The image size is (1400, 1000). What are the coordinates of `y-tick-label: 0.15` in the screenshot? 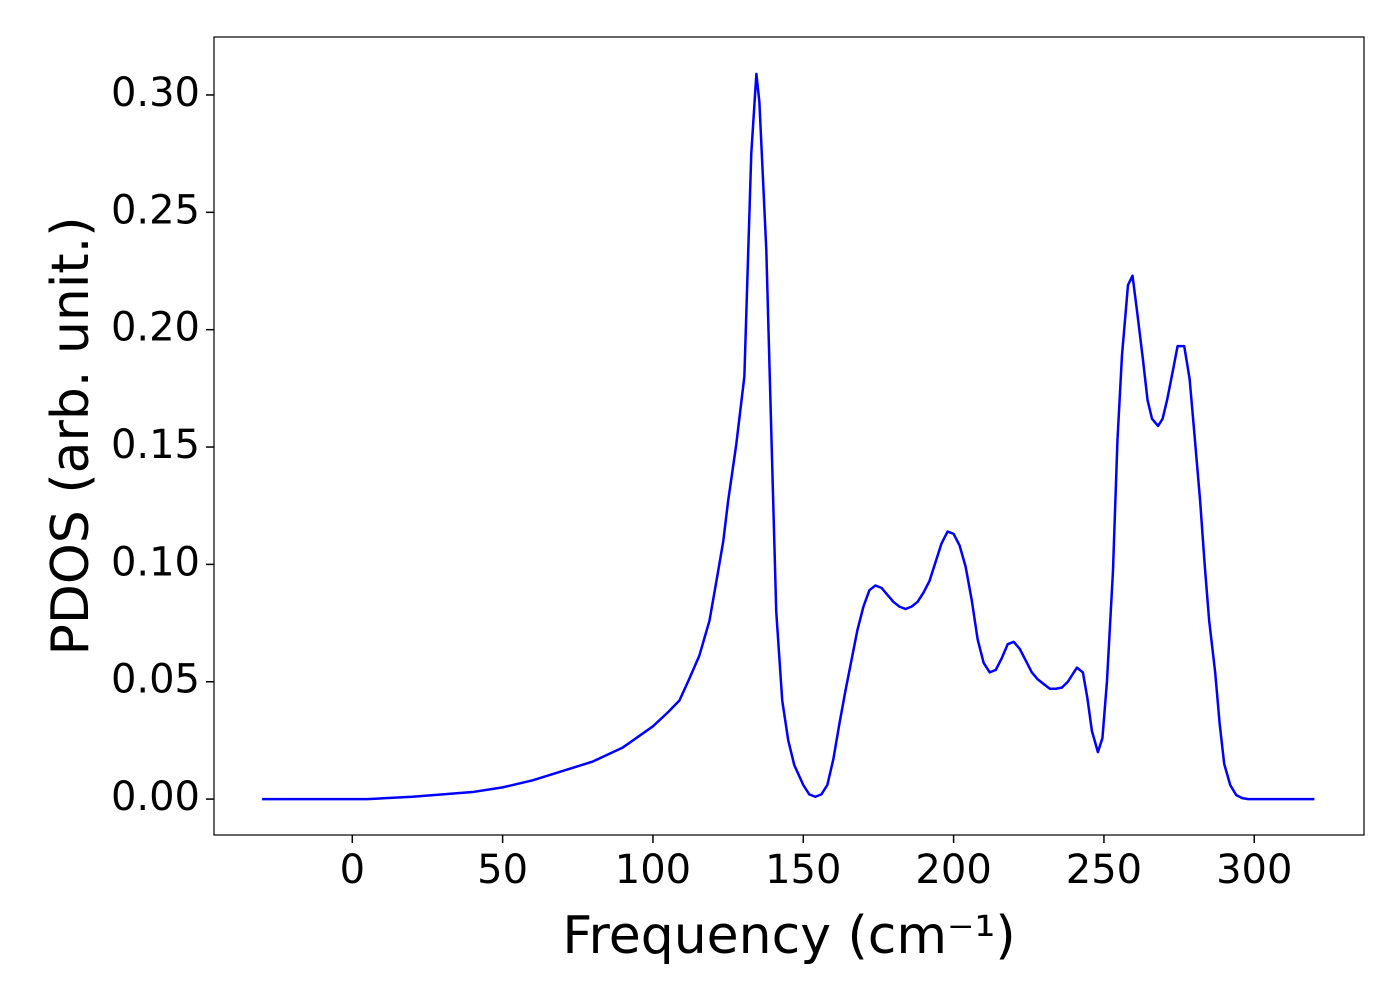 It's located at (155, 445).